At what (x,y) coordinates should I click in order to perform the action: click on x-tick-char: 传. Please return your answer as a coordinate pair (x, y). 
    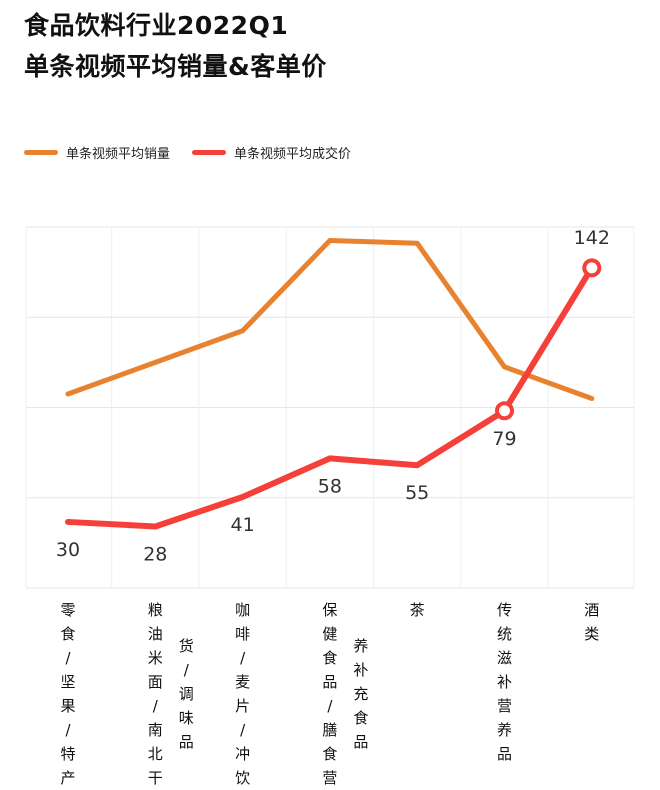
    Looking at the image, I should click on (504, 610).